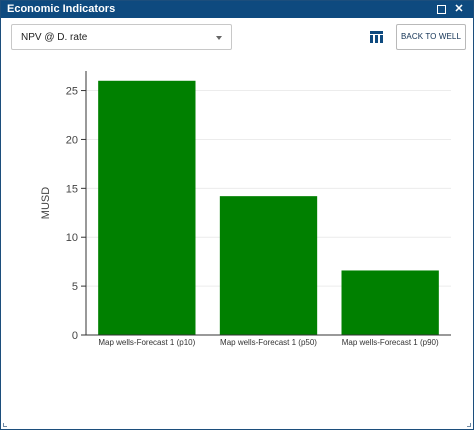  Describe the element at coordinates (5, 425) in the screenshot. I see `resize-handle-bottom-left` at that location.